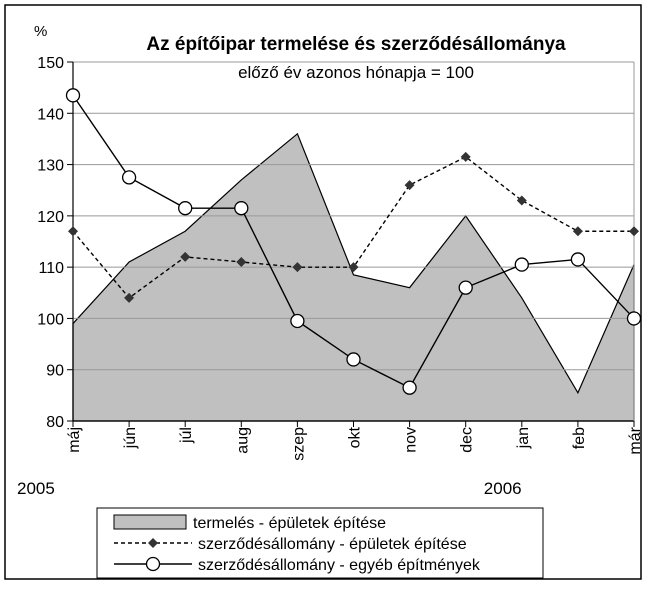  Describe the element at coordinates (51, 268) in the screenshot. I see `y-tick-label: 110` at that location.